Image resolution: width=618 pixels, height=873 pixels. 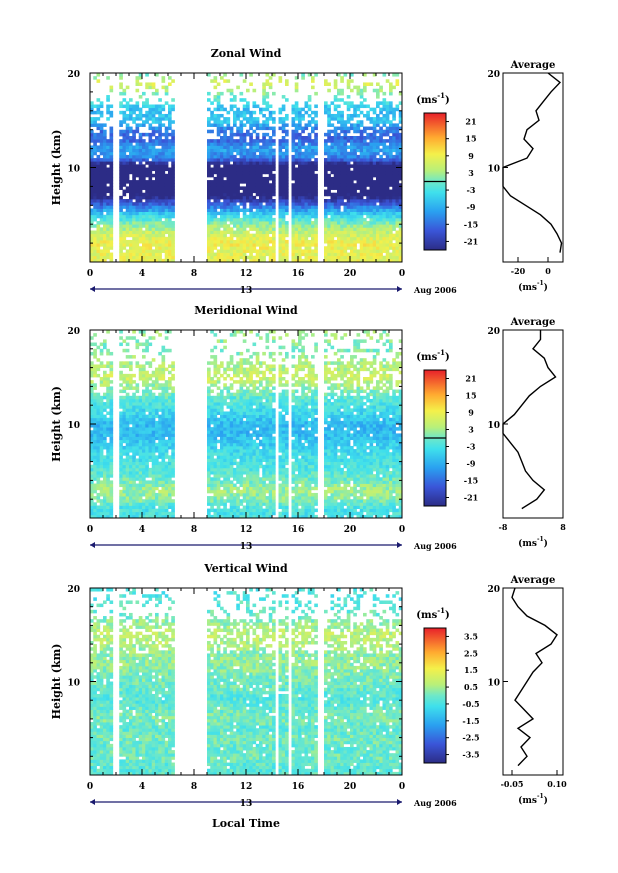 I want to click on y-axis-label: Height (km), so click(x=56, y=168).